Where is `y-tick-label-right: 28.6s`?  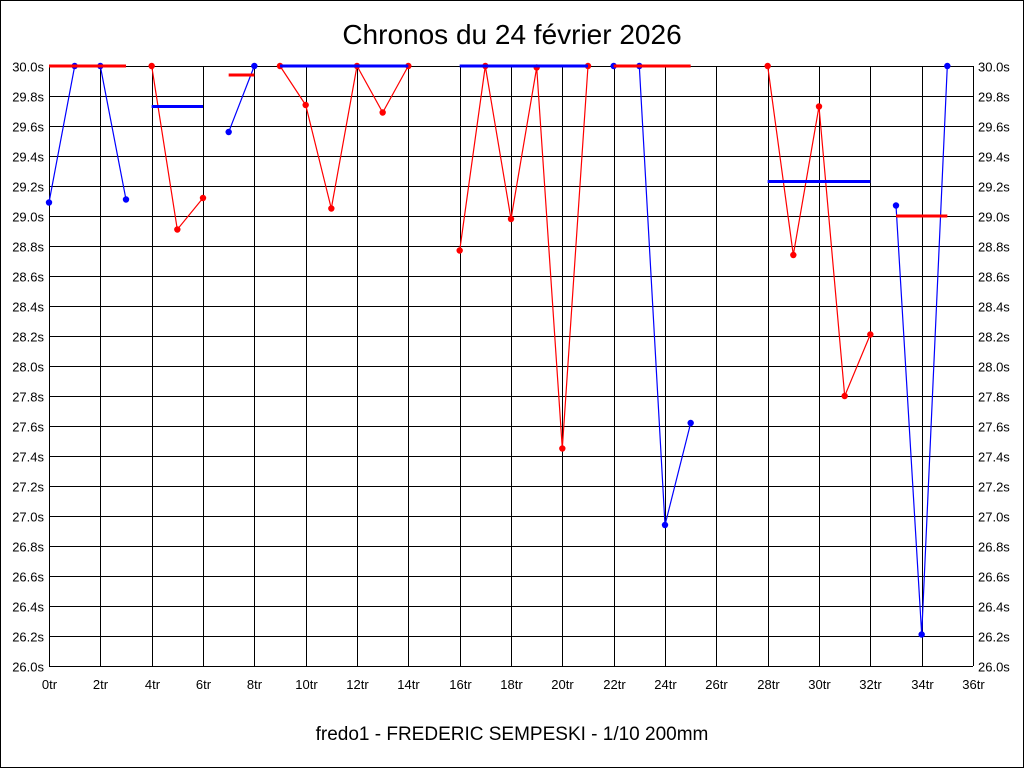 y-tick-label-right: 28.6s is located at coordinates (994, 277).